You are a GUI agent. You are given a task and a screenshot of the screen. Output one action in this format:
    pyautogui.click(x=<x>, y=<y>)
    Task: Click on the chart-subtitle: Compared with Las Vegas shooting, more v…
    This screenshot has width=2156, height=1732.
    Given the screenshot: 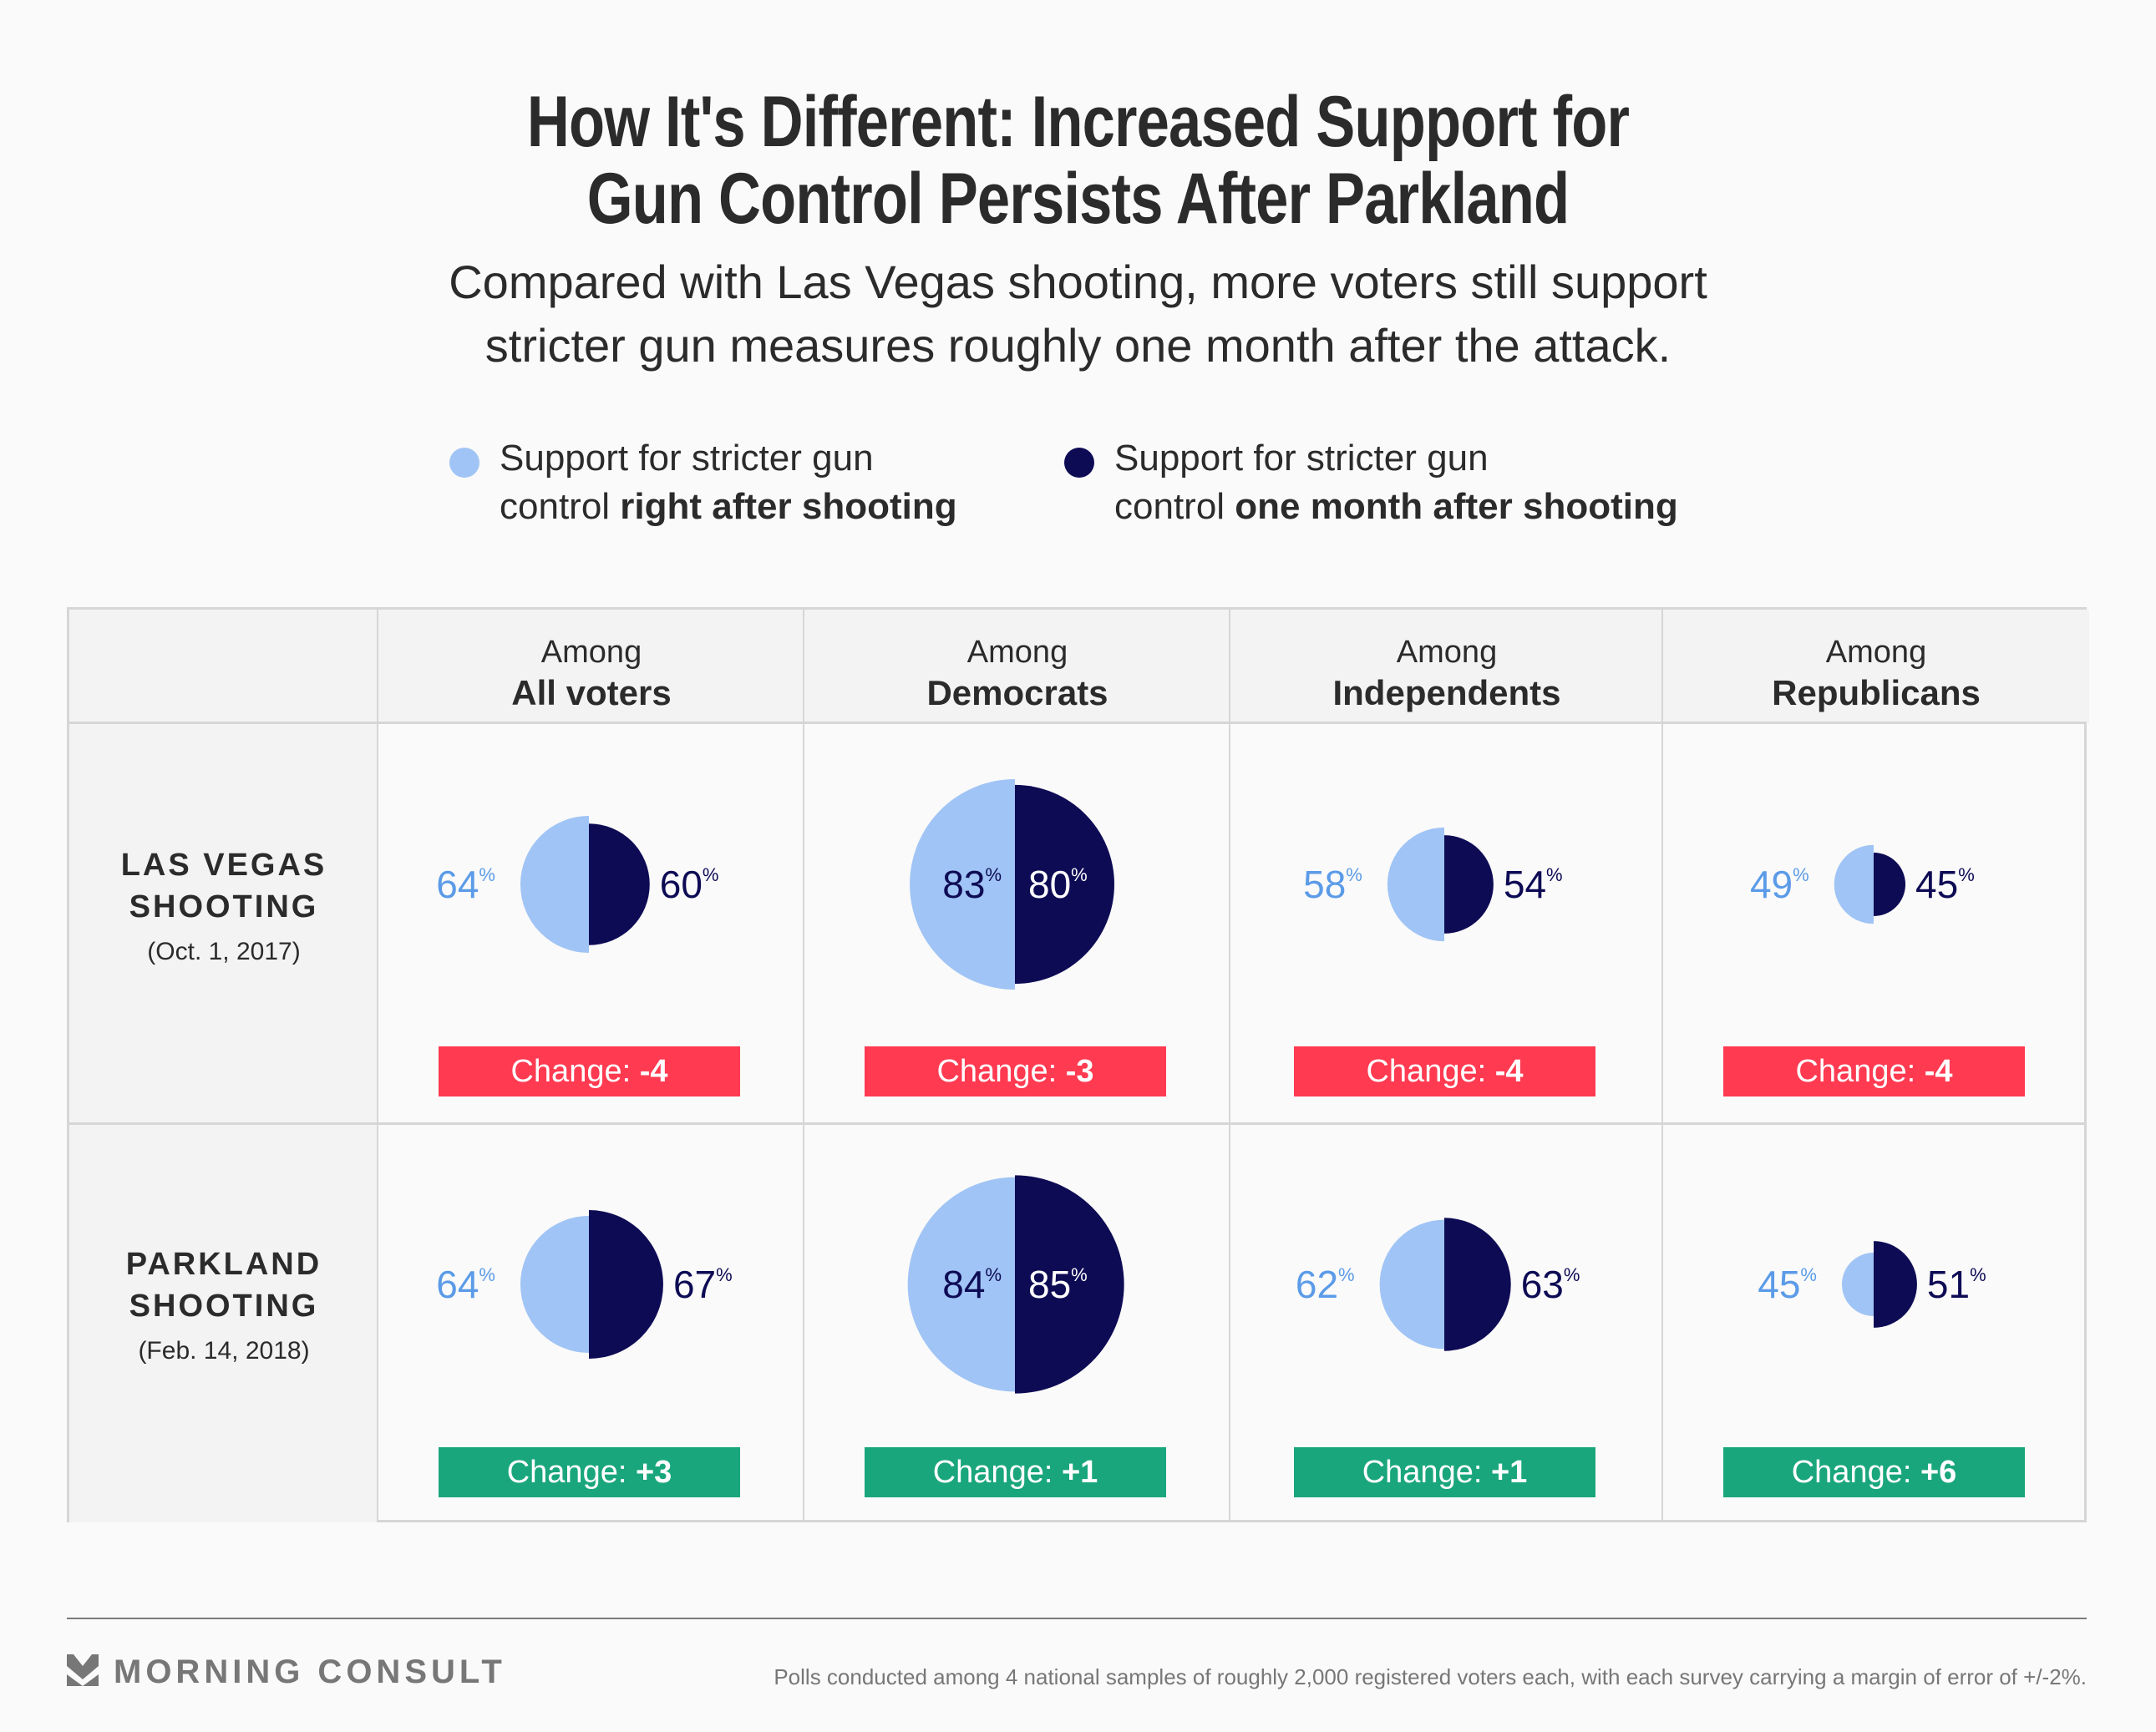 What is the action you would take?
    pyautogui.click(x=1078, y=314)
    